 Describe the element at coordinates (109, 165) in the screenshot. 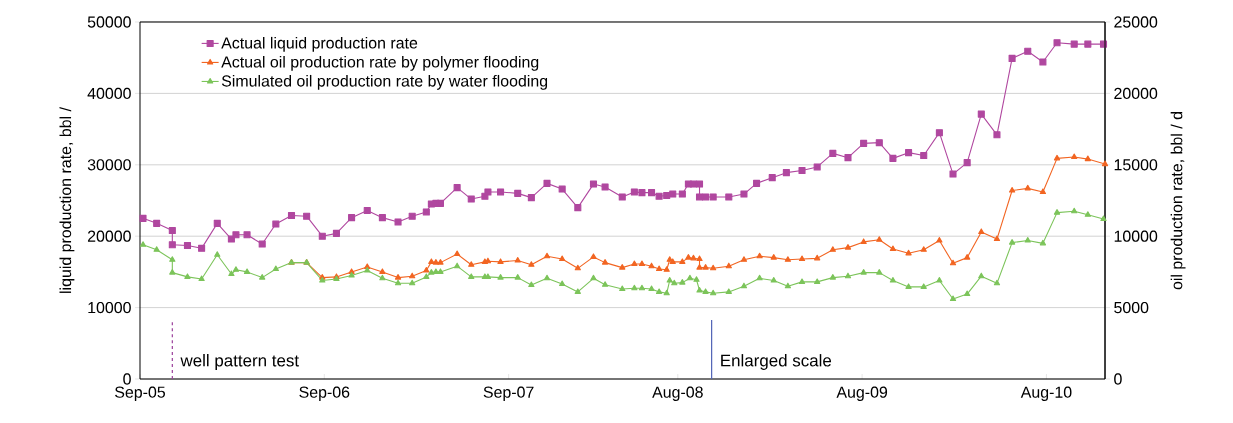

I see `y-tick-label: 30000` at that location.